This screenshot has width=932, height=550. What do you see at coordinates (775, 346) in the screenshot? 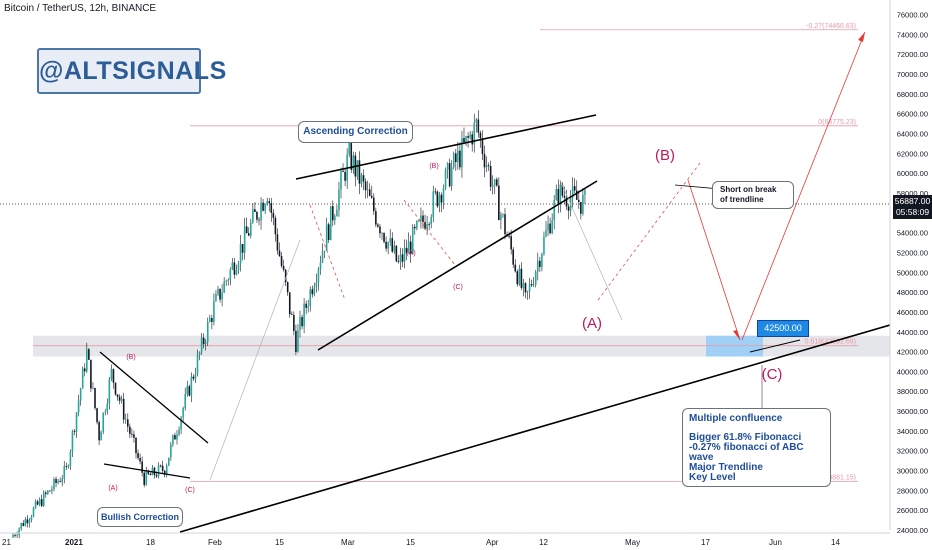
I see `target-pointer` at bounding box center [775, 346].